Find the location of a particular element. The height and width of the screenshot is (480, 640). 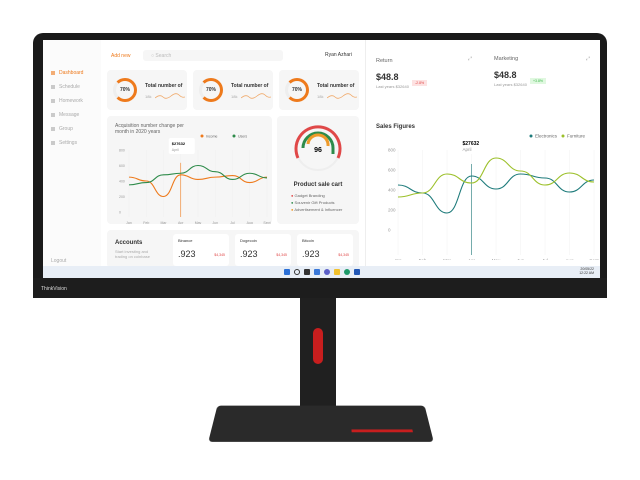

y-tick-label: 0 is located at coordinates (389, 230).